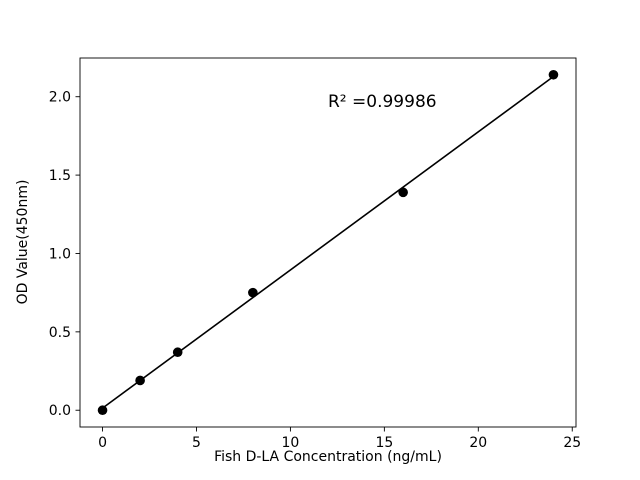 The width and height of the screenshot is (640, 480). Describe the element at coordinates (478, 443) in the screenshot. I see `x-tick-label: 20` at that location.